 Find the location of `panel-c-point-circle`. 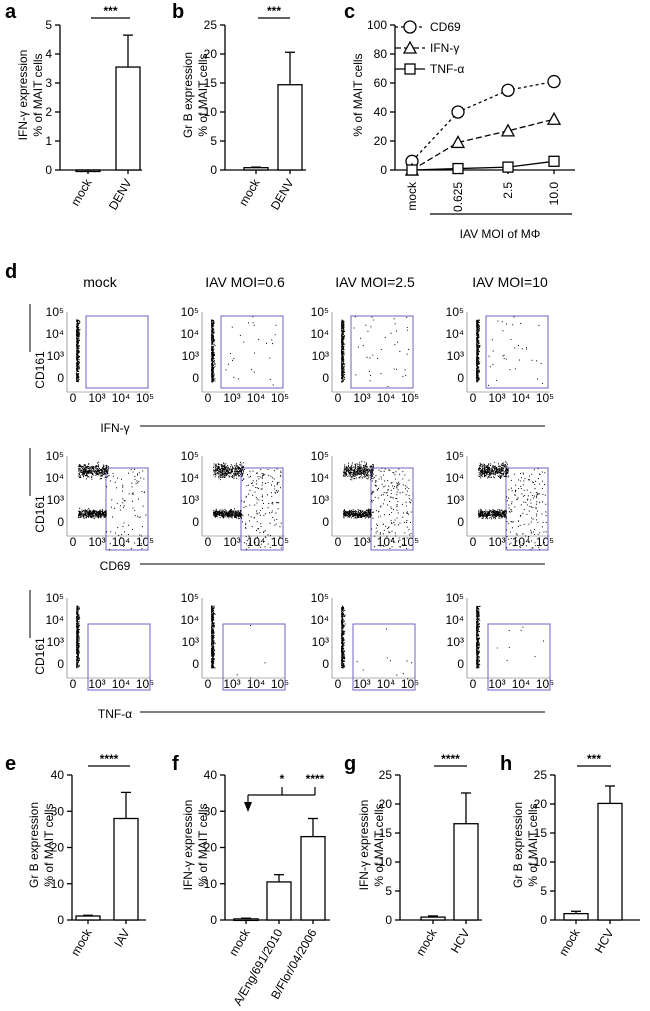

panel-c-point-circle is located at coordinates (508, 90).